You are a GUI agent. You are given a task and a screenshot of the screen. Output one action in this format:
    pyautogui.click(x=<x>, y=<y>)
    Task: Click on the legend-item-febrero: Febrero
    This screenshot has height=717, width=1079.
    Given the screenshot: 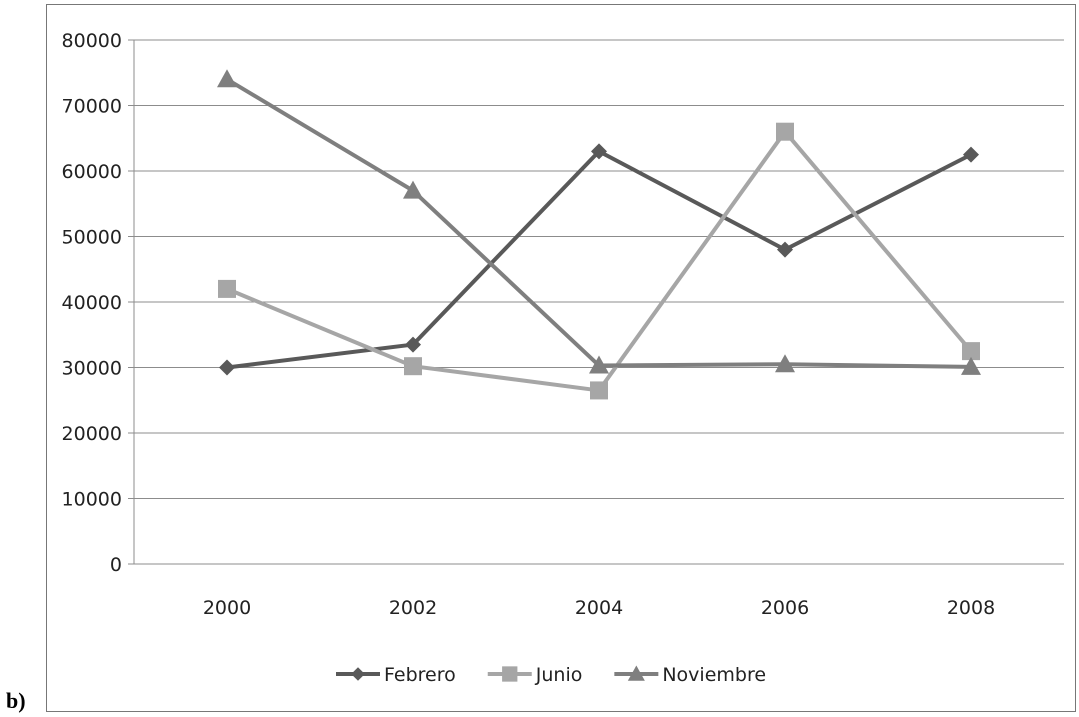 What is the action you would take?
    pyautogui.click(x=396, y=675)
    